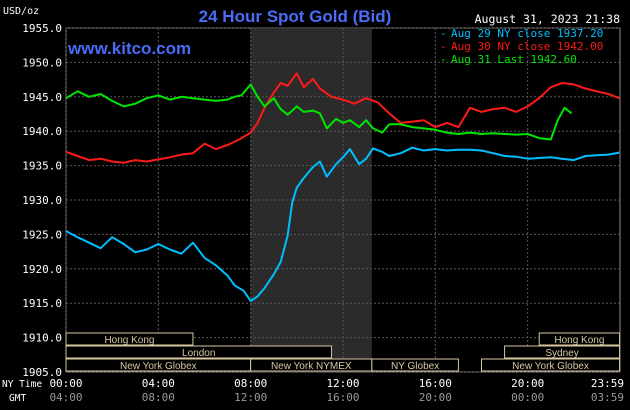  What do you see at coordinates (42, 200) in the screenshot?
I see `y-tick-label: 1930.0` at bounding box center [42, 200].